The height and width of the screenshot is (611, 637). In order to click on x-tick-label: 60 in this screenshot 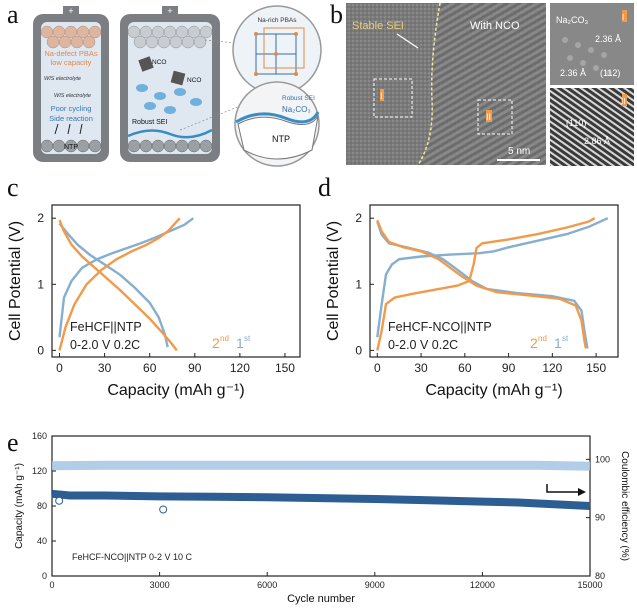, I will do `click(465, 368)`.